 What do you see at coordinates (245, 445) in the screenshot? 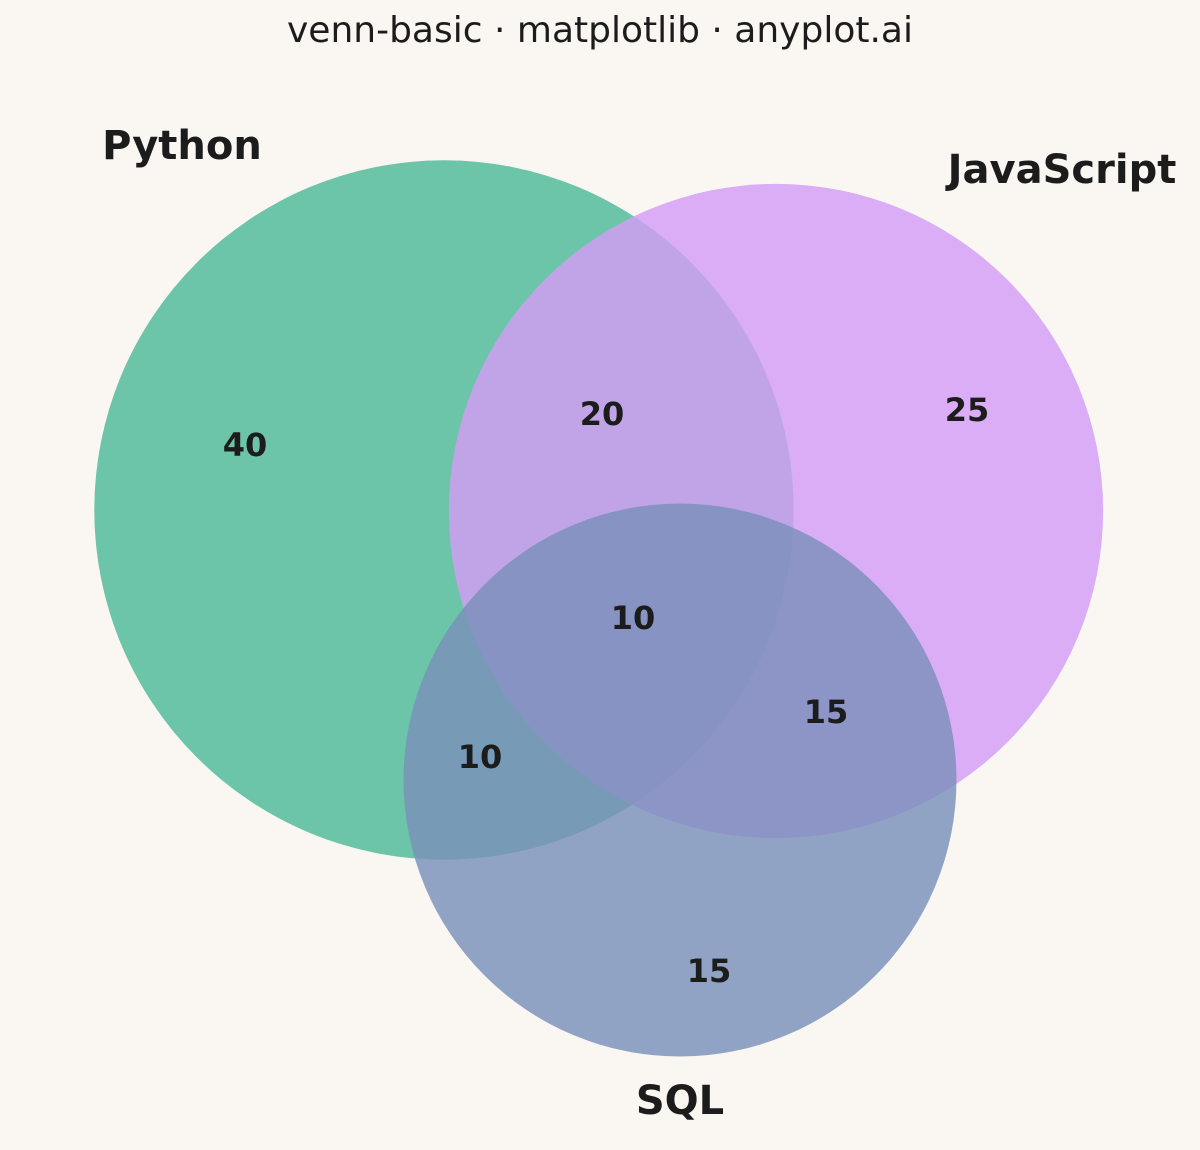
I see `region-label: 40` at bounding box center [245, 445].